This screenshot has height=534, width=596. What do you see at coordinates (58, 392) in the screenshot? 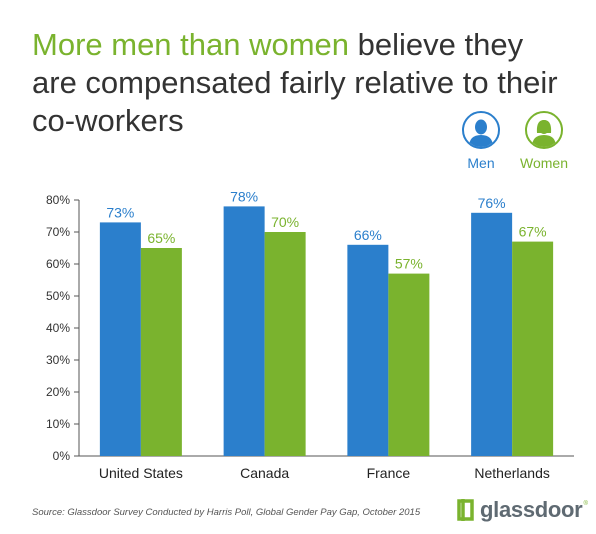
I see `y-tick-label: 20%` at bounding box center [58, 392].